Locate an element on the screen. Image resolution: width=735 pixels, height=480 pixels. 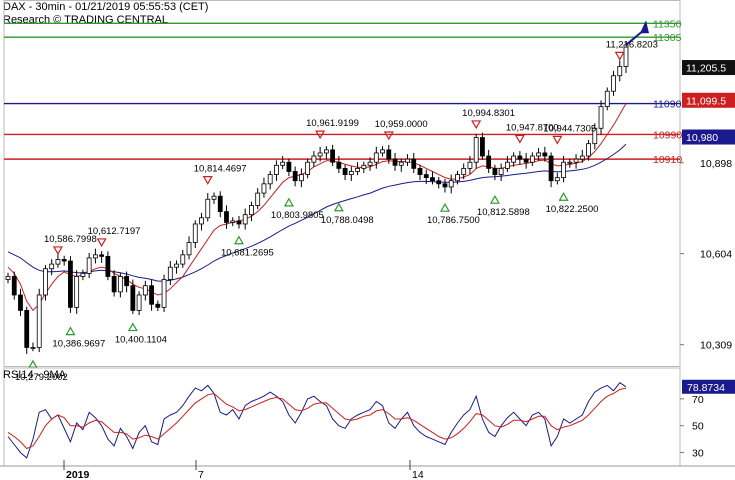
high-label: 10,959.0000 is located at coordinates (401, 124).